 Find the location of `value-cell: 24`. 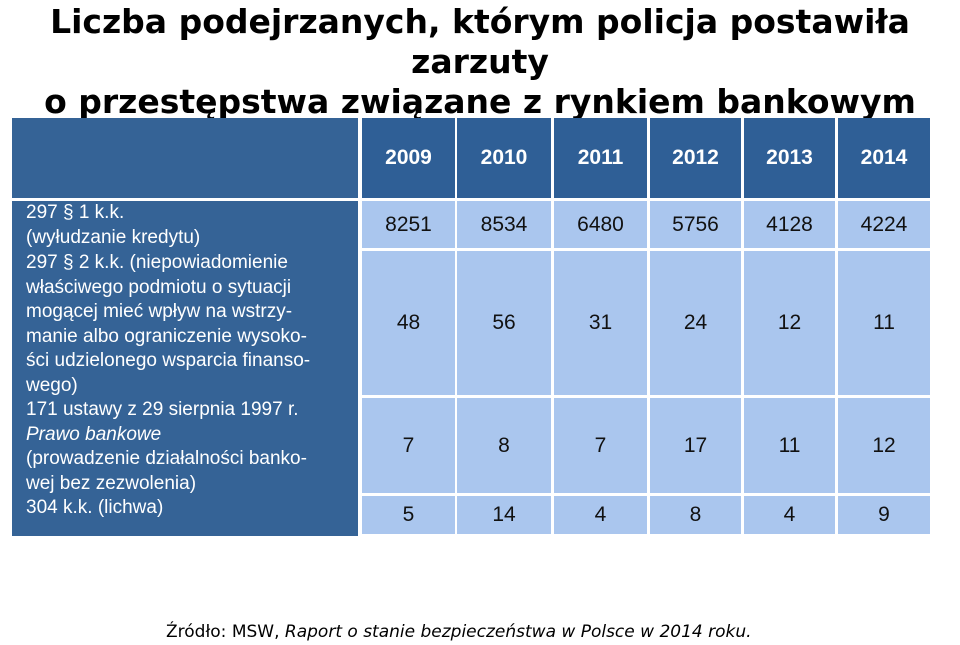

value-cell: 24 is located at coordinates (695, 323).